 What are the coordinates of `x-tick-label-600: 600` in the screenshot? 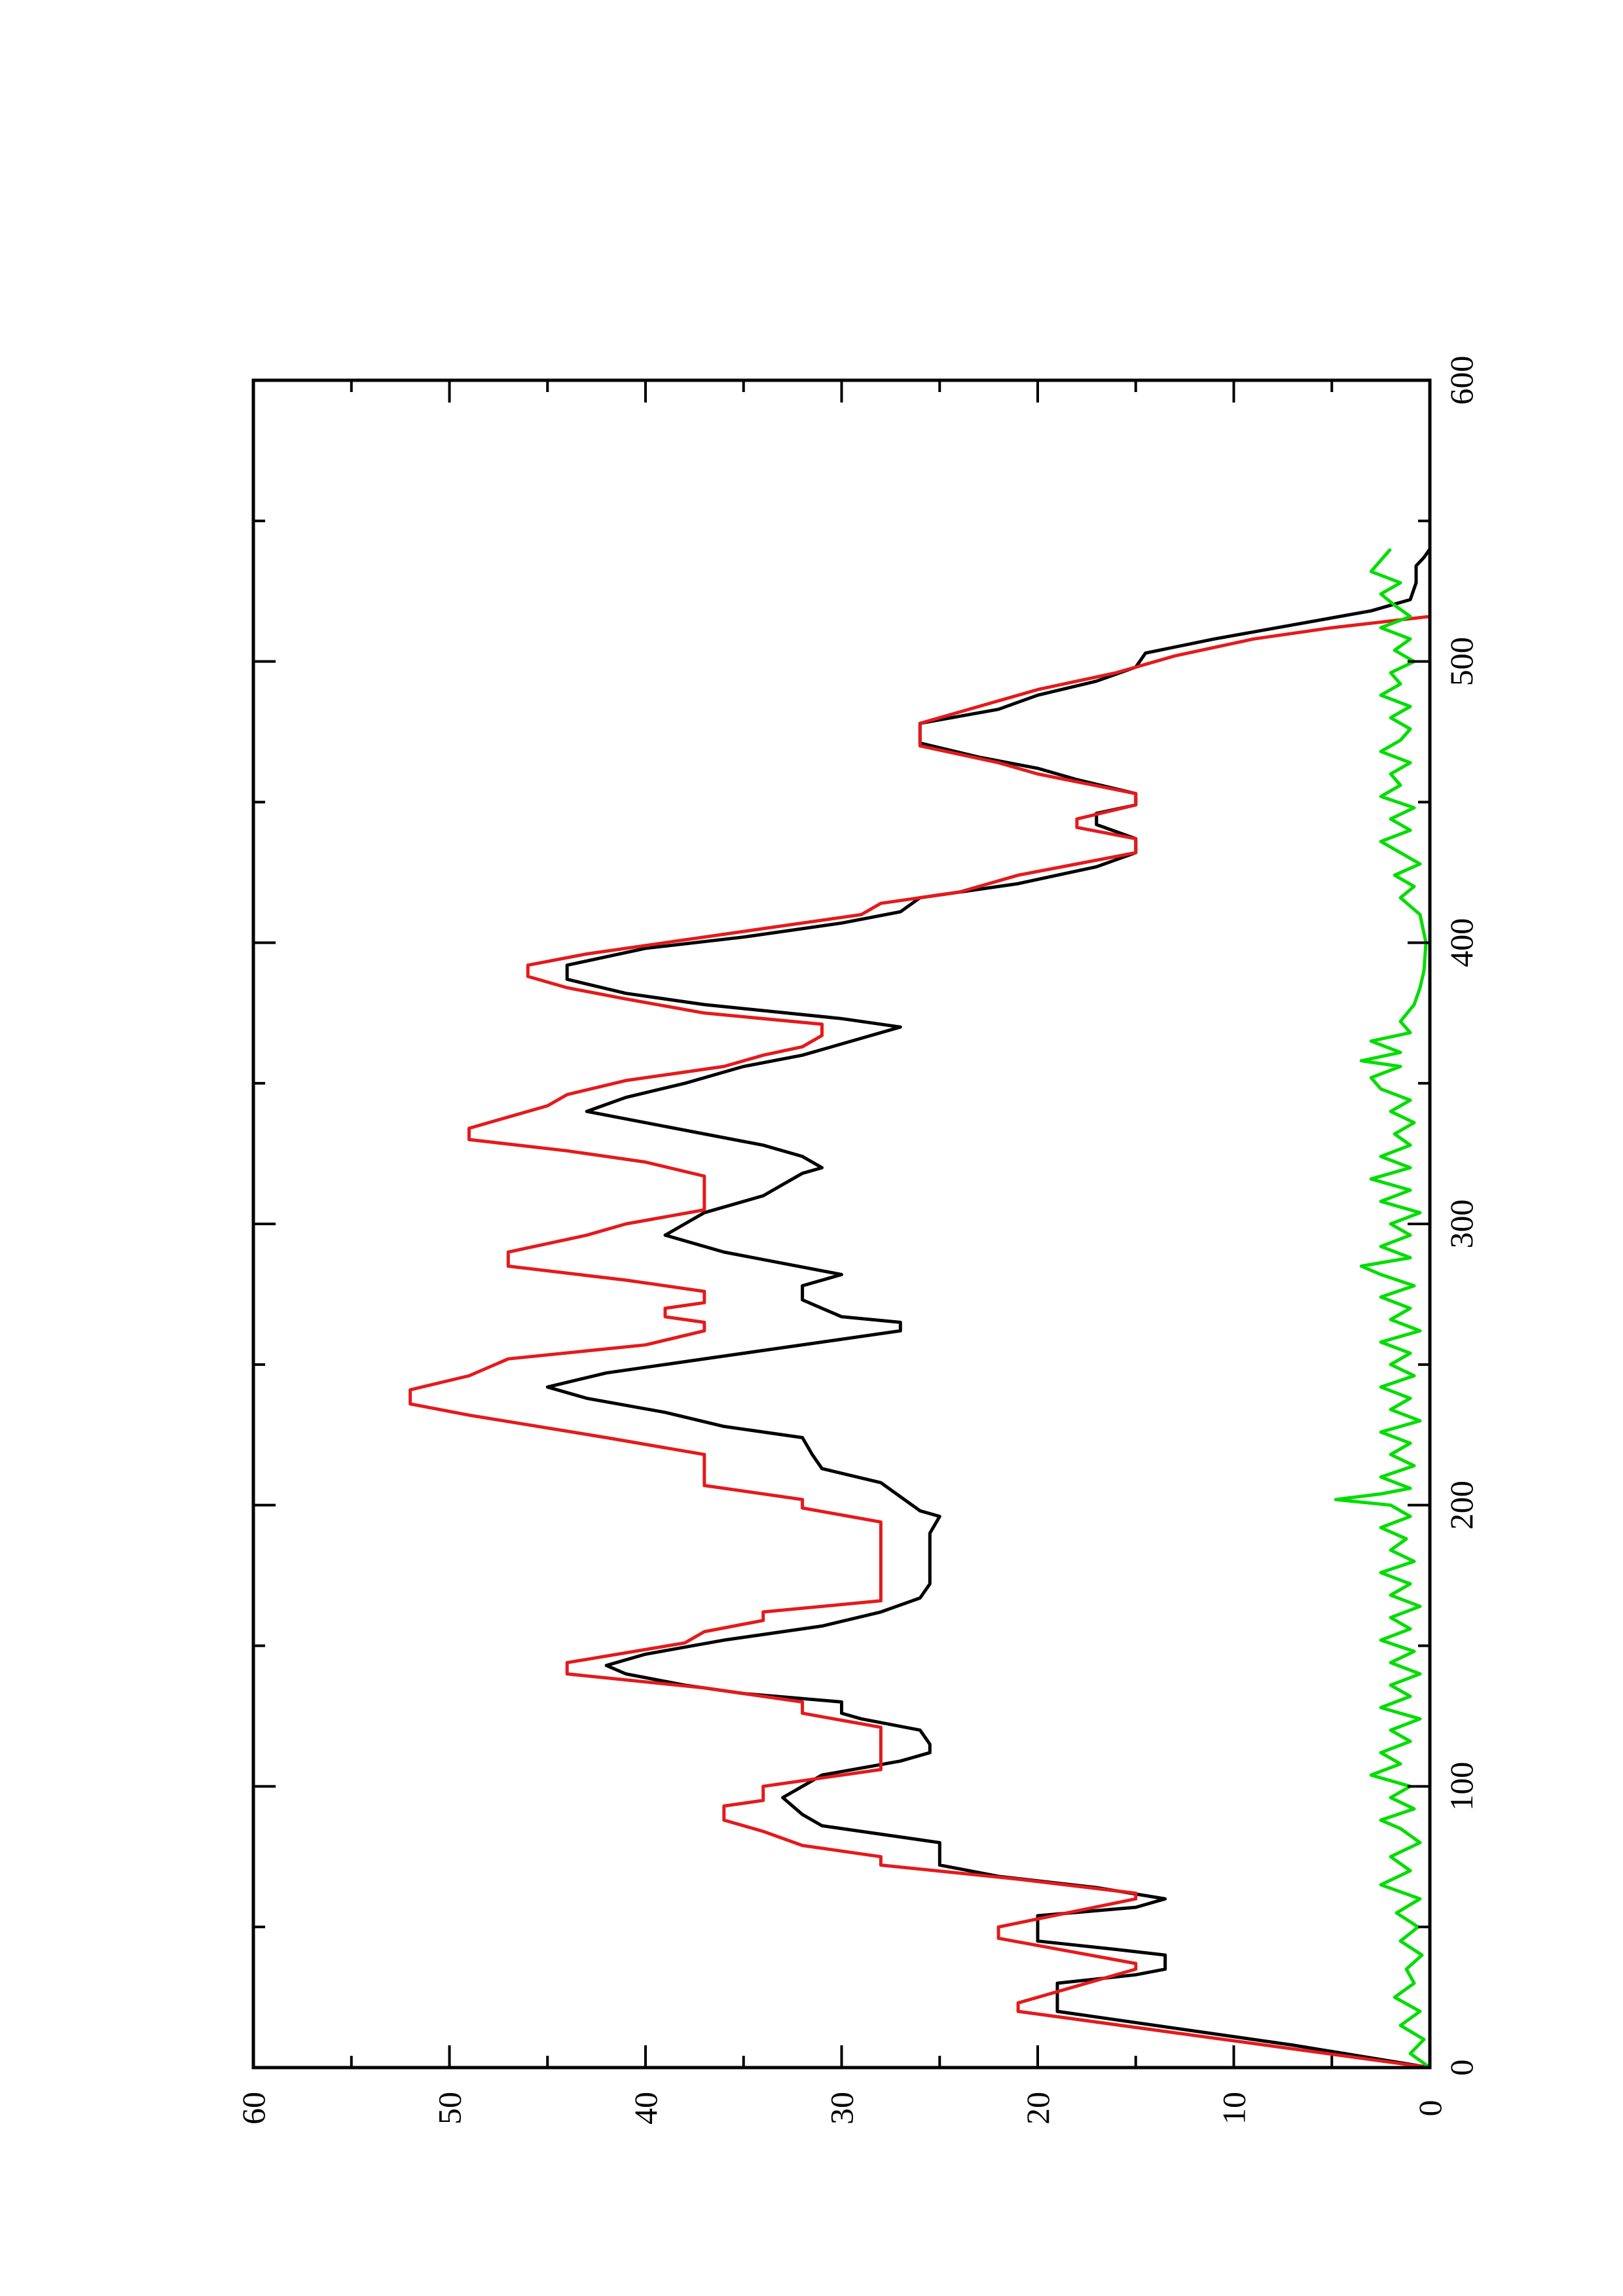 It's located at (1461, 380).